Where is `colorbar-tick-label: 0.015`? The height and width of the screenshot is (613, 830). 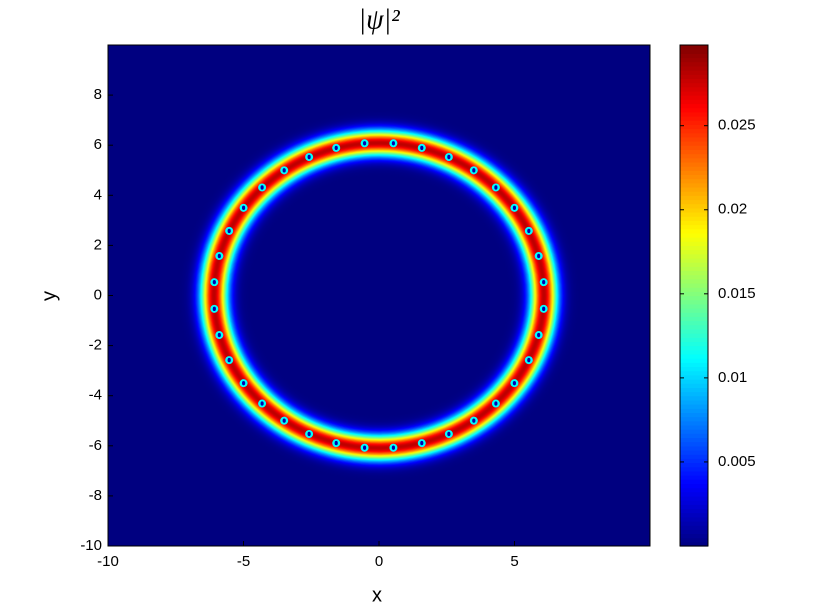 colorbar-tick-label: 0.015 is located at coordinates (737, 293).